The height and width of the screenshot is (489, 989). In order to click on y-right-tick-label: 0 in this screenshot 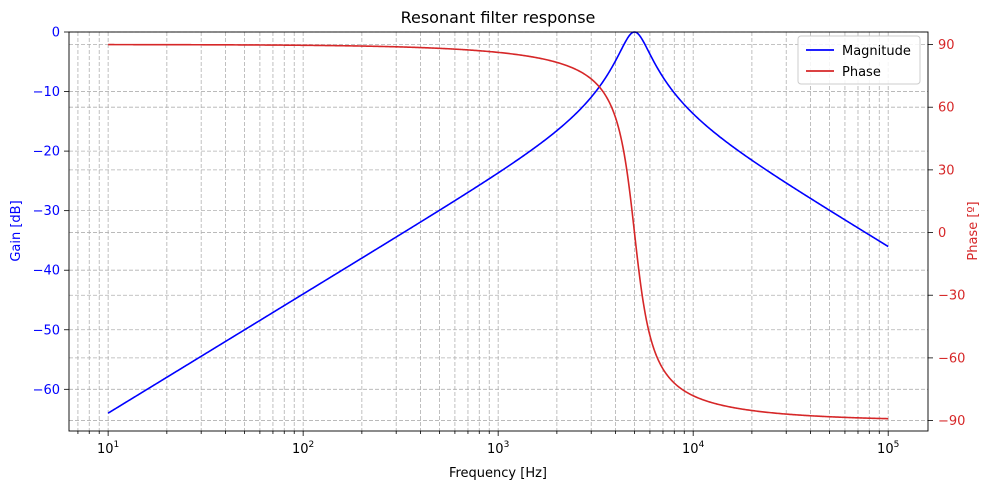, I will do `click(942, 233)`.